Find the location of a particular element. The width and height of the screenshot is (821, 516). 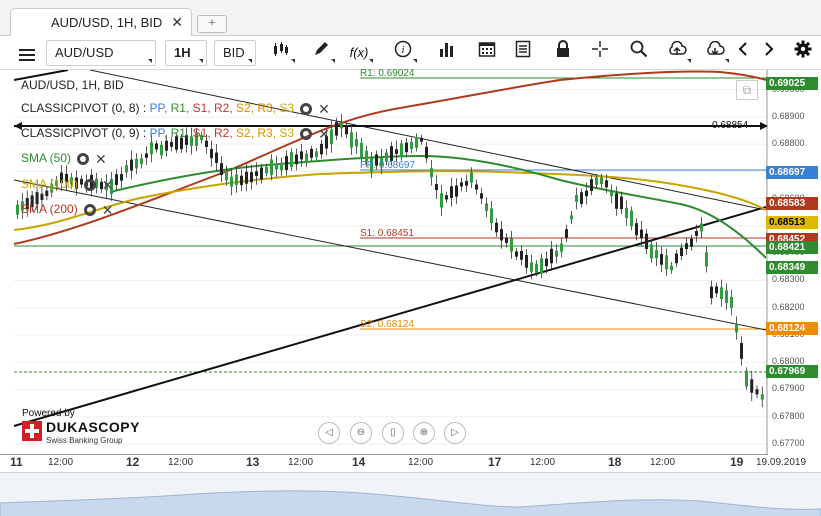

bars-icon is located at coordinates (447, 53).